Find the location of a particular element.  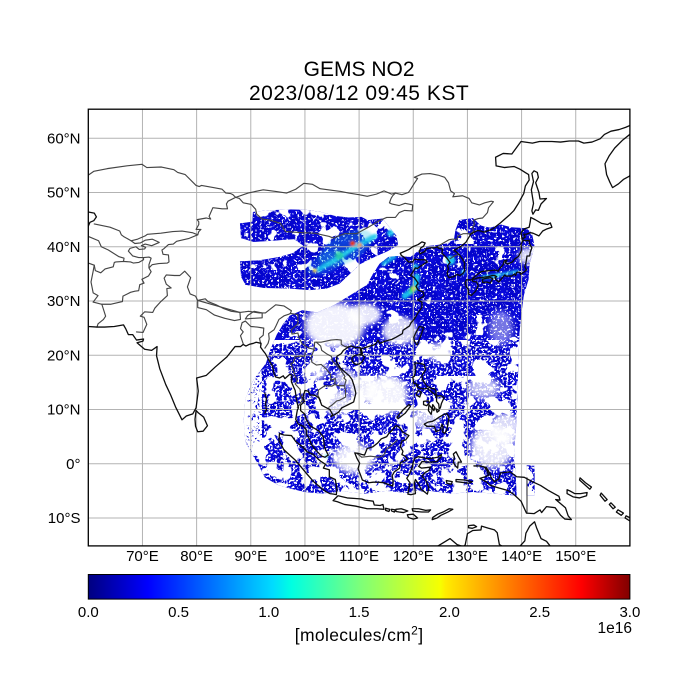

svg-text: 3.0 is located at coordinates (629, 612).